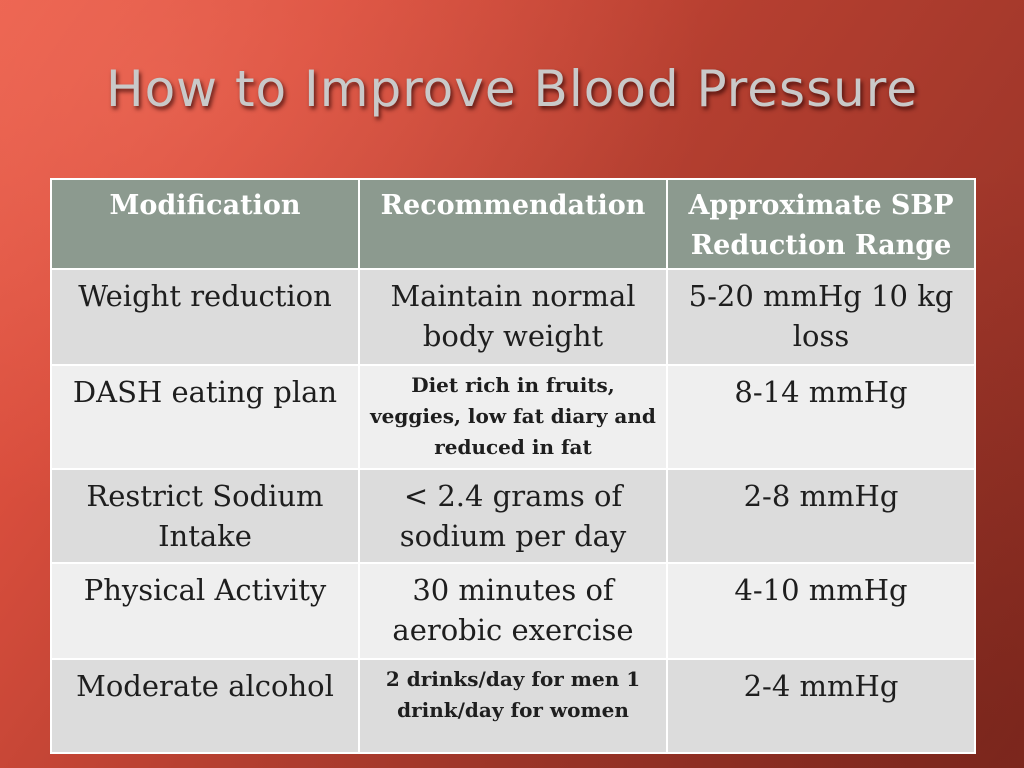 This screenshot has width=1024, height=768. I want to click on header-recommendation: Recommendation, so click(513, 224).